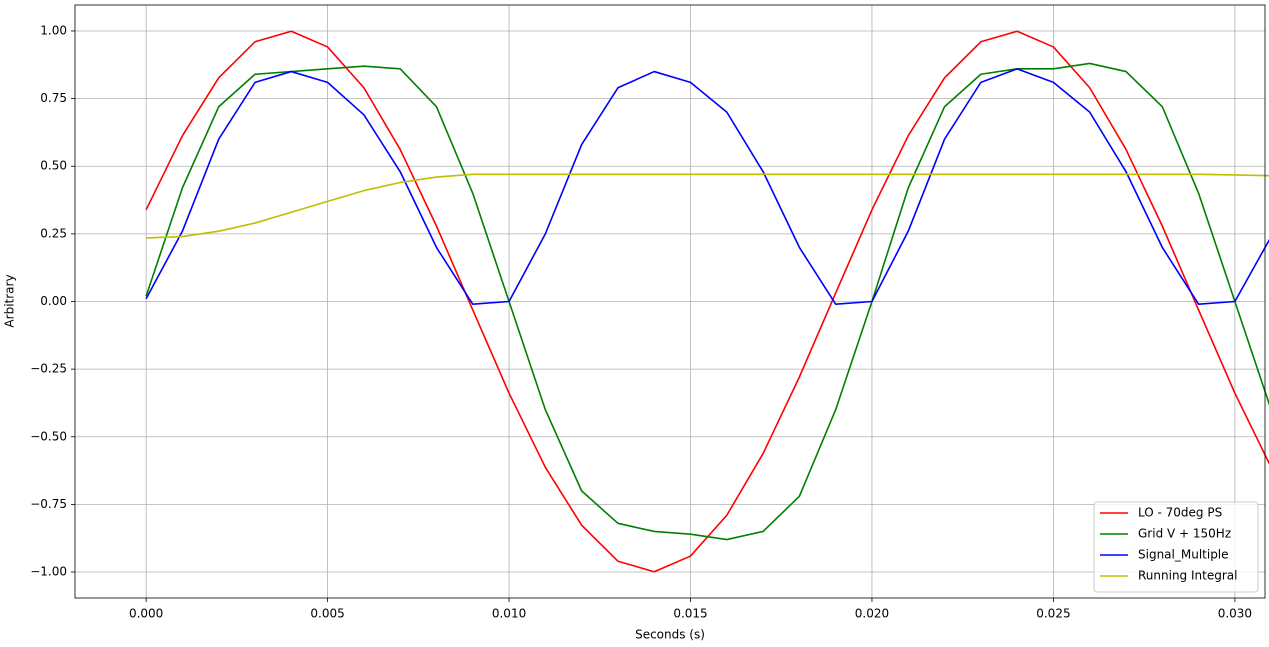 The image size is (1269, 647). What do you see at coordinates (670, 635) in the screenshot?
I see `x-axis-label: Seconds (s)` at bounding box center [670, 635].